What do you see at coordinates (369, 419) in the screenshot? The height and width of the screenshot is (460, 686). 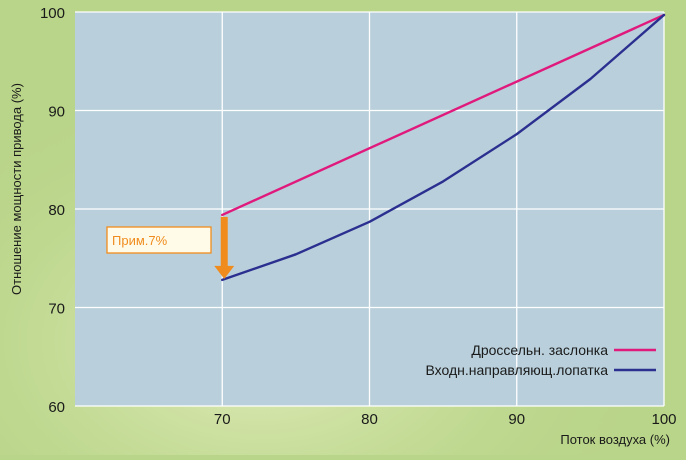 I see `x-tick-label: 80` at bounding box center [369, 419].